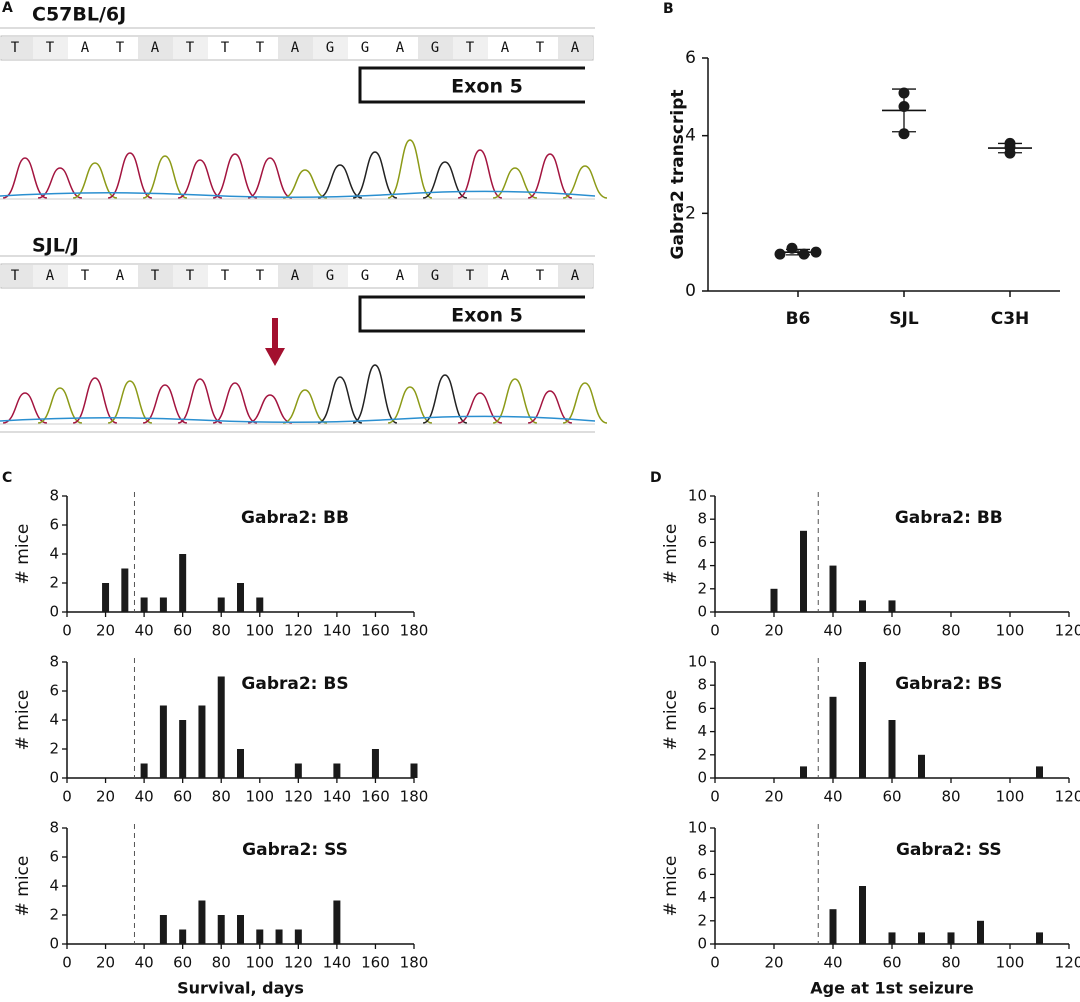 This screenshot has width=1080, height=1002. I want to click on exon-box, so click(471, 85).